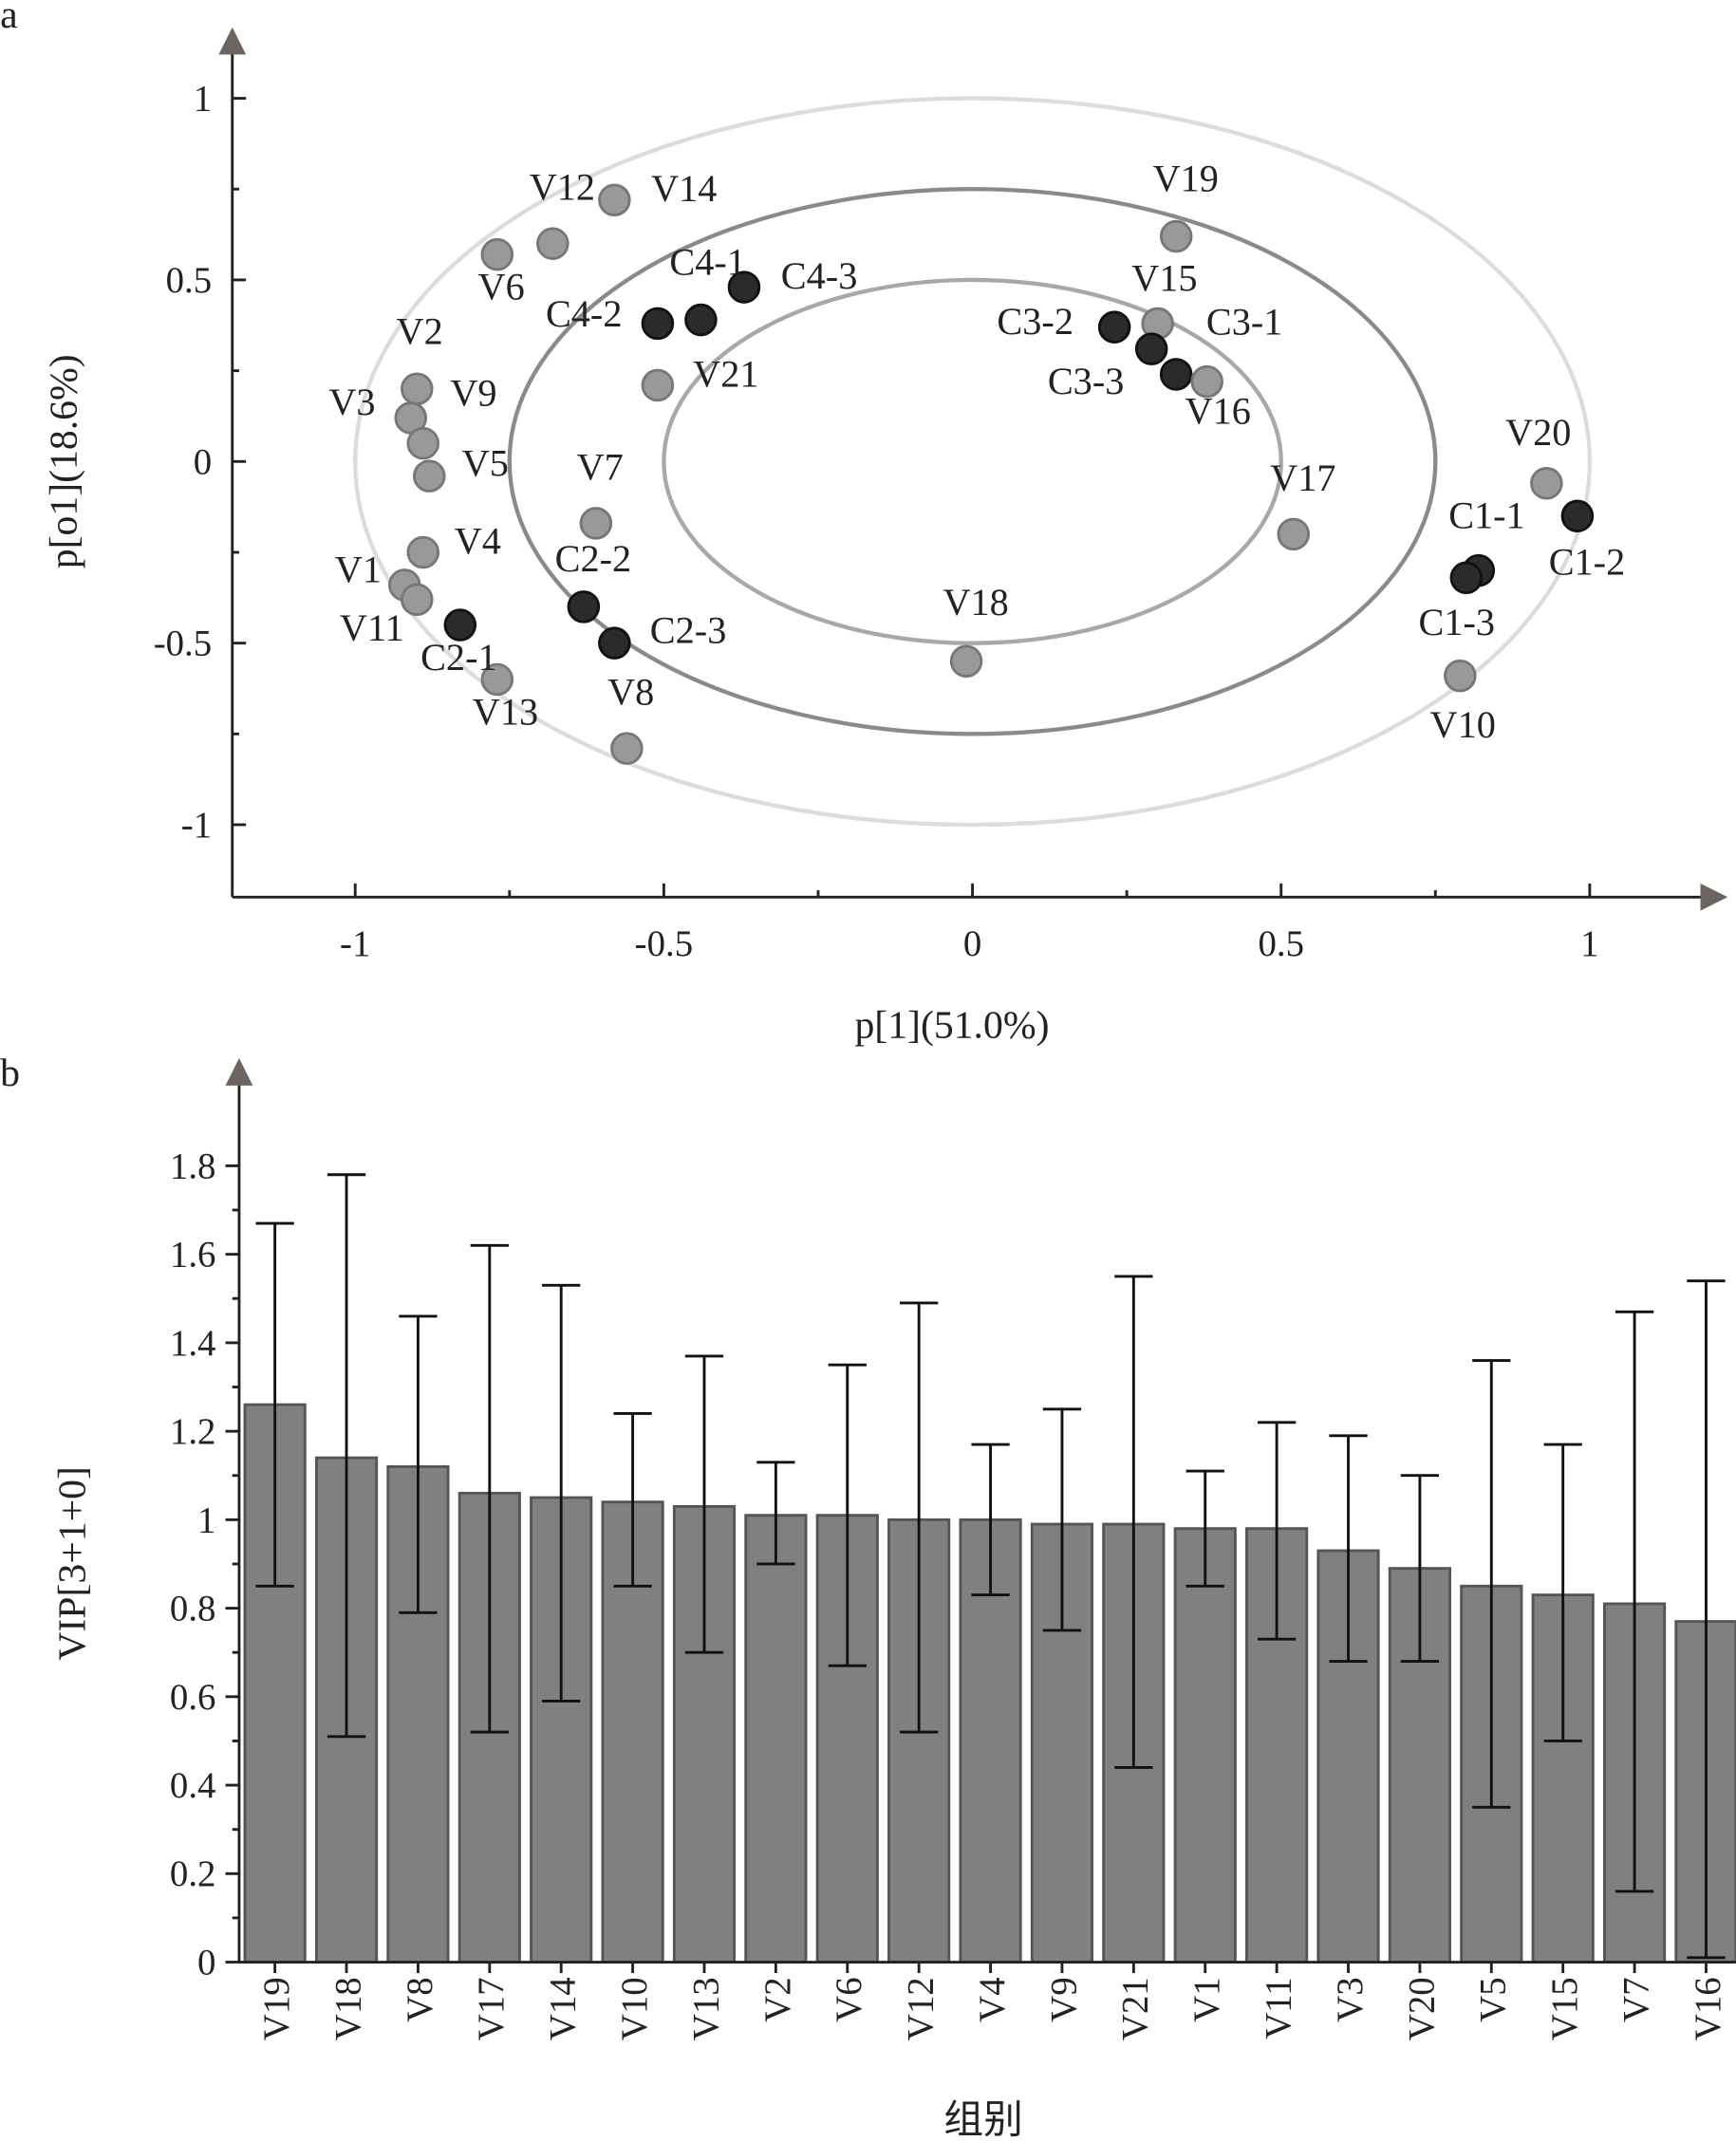  What do you see at coordinates (372, 627) in the screenshot?
I see `point-label: V11` at bounding box center [372, 627].